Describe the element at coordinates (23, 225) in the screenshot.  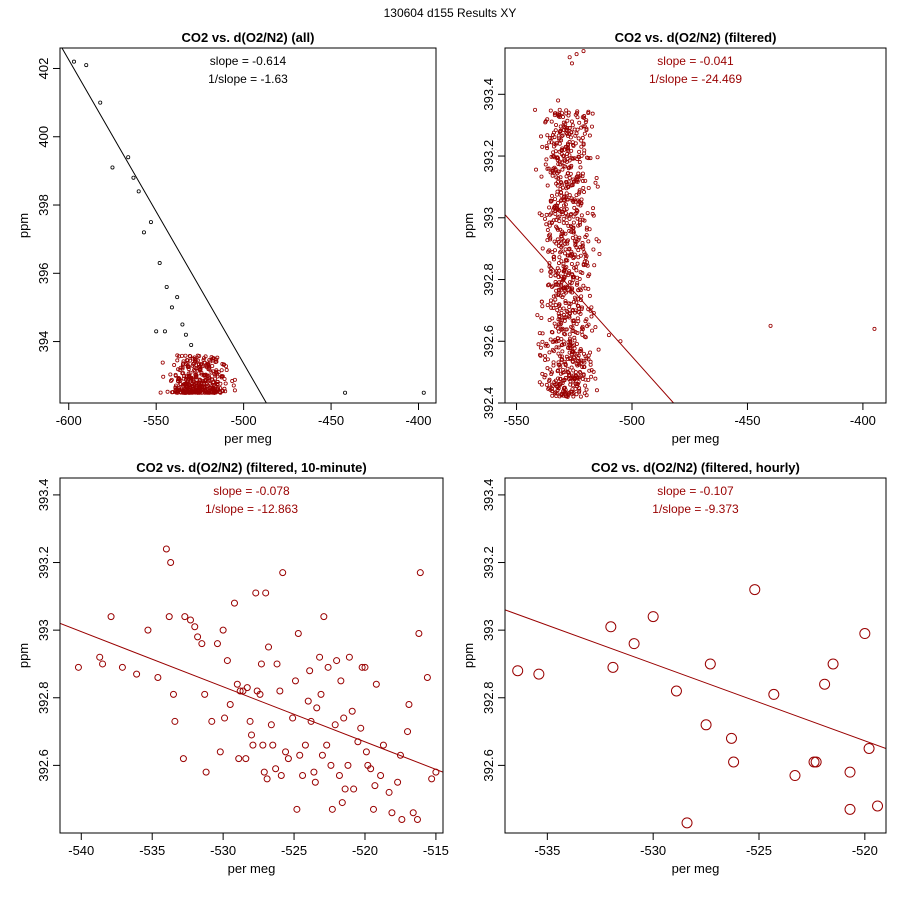
I see `y-axis-label: ppm` at that location.